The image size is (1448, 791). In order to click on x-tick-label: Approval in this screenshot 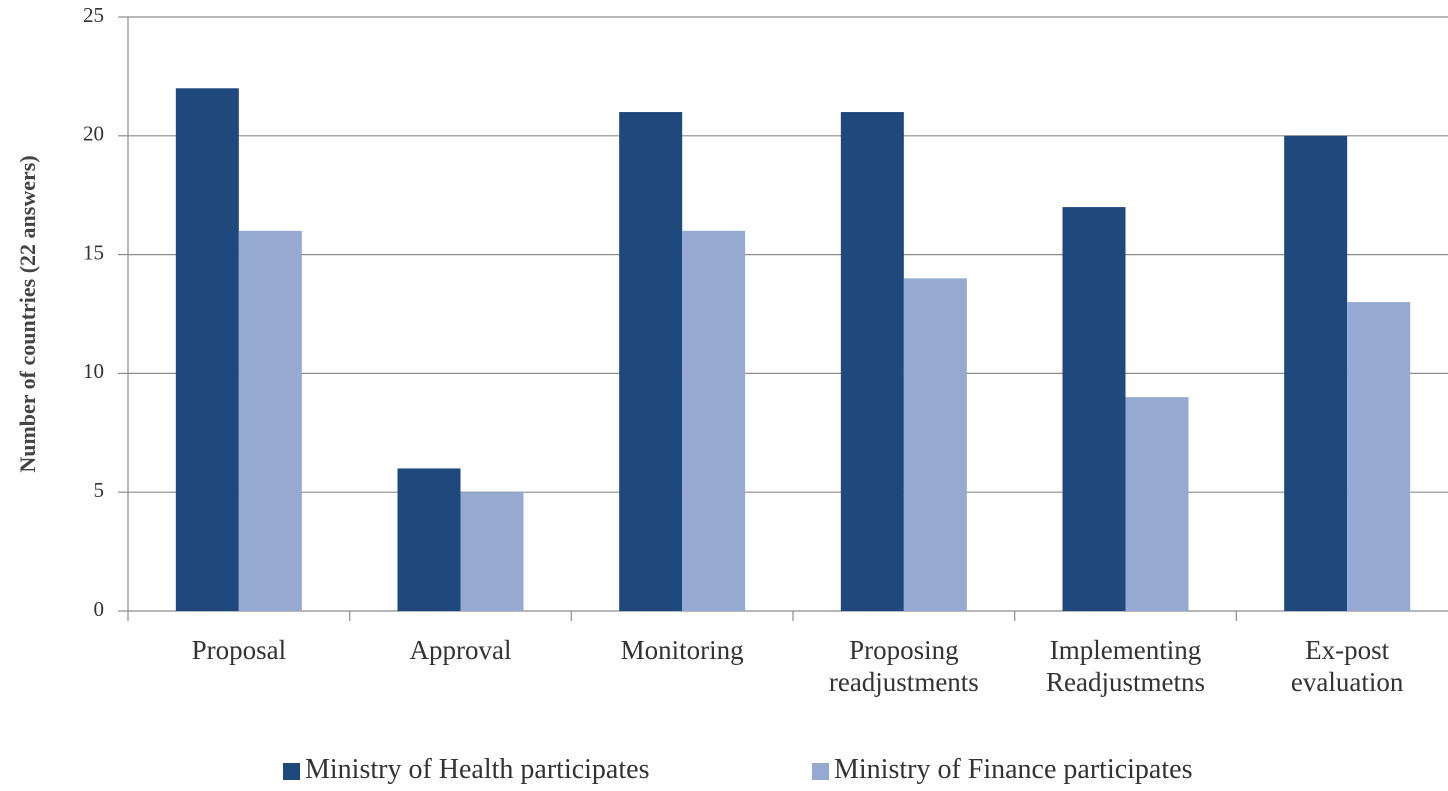, I will do `click(460, 650)`.